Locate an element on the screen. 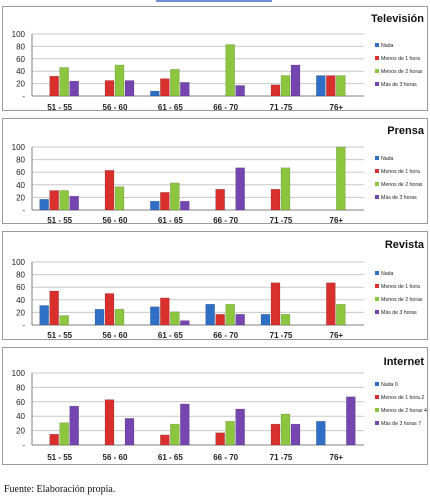  legend-label: Más de 3 horas 7 is located at coordinates (401, 424).